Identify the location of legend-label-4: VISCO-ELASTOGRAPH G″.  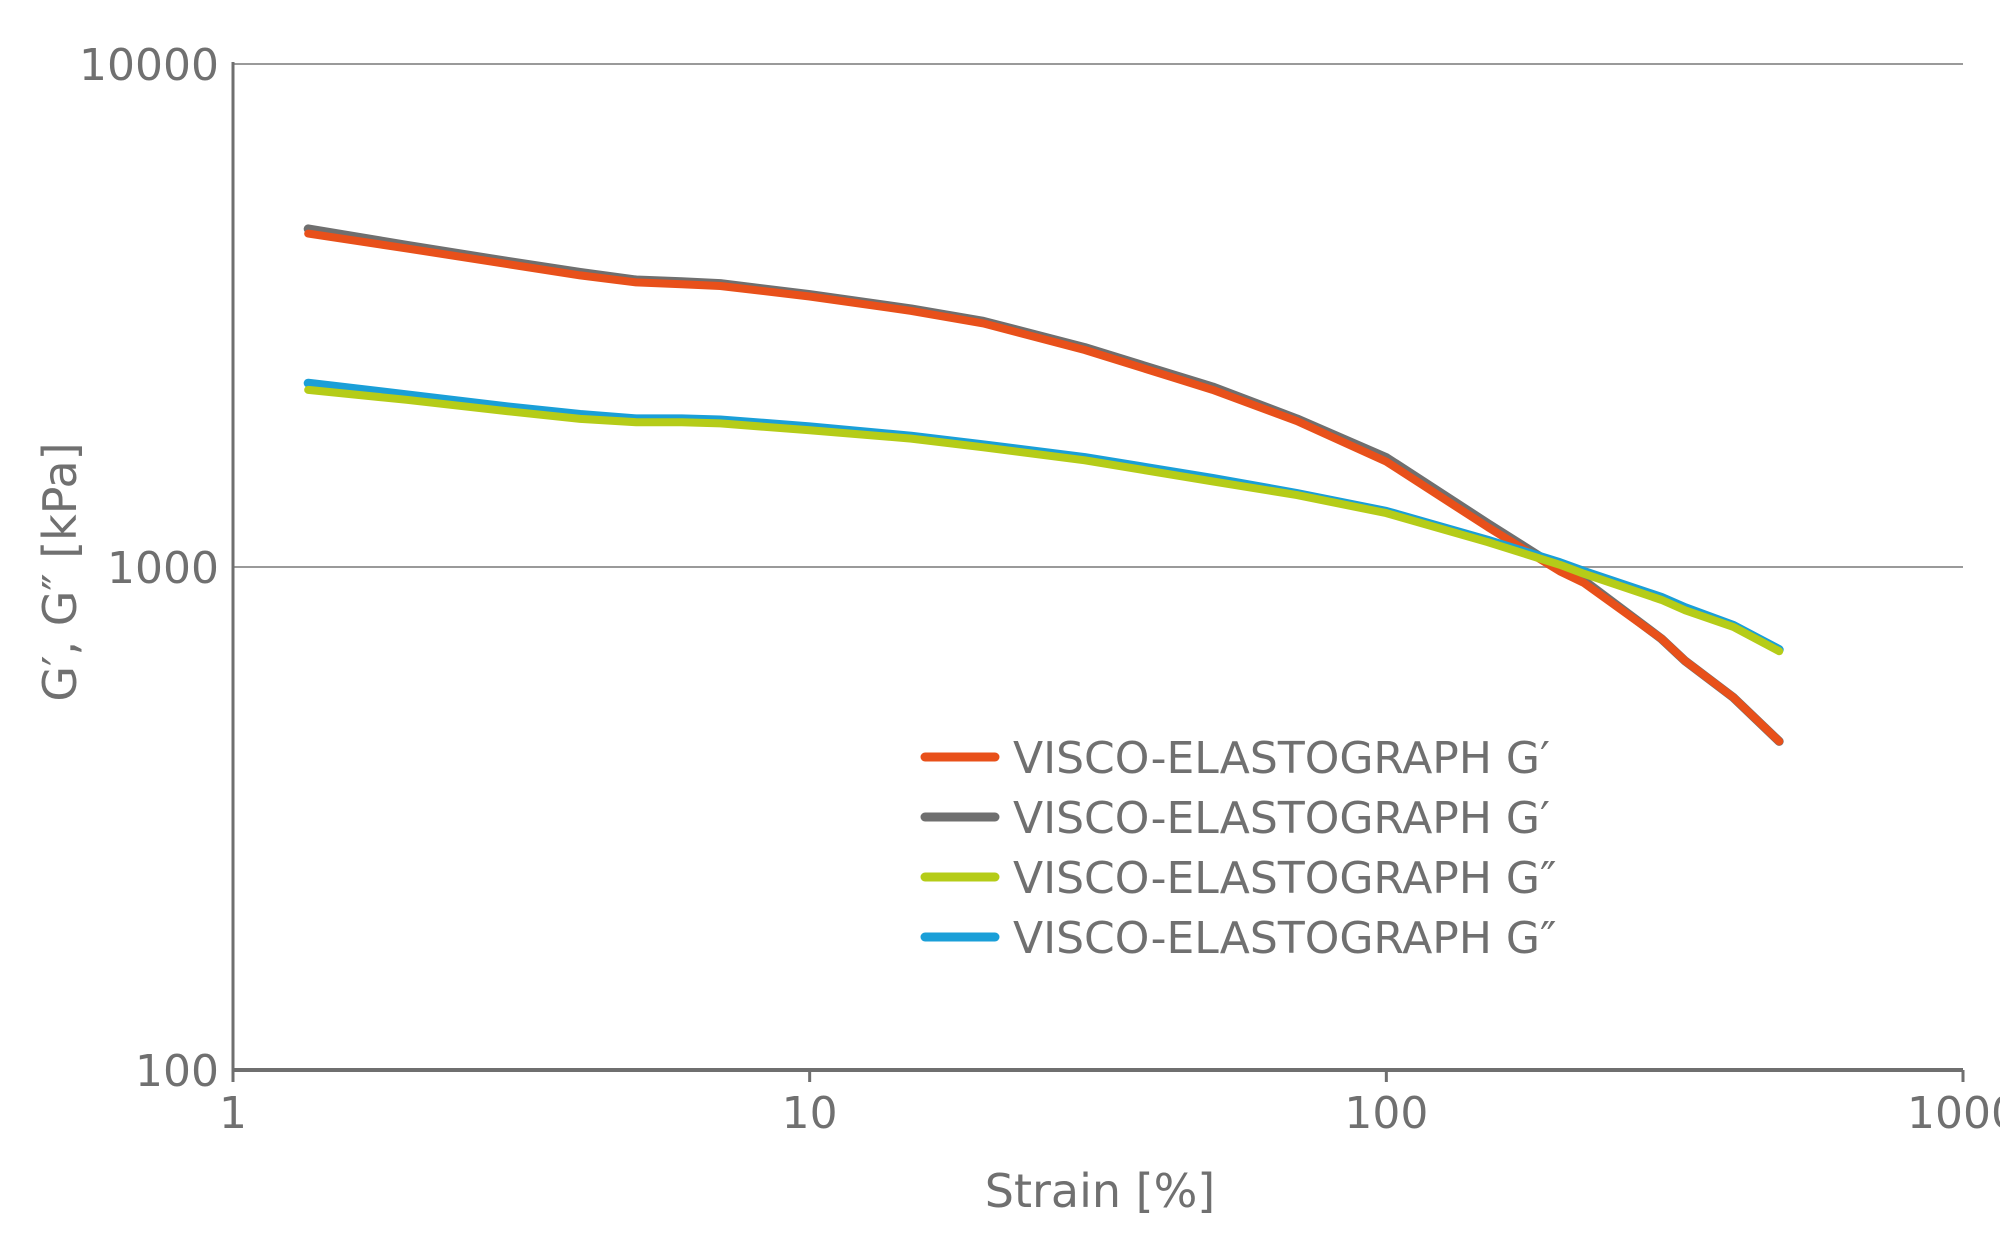
(1284, 938).